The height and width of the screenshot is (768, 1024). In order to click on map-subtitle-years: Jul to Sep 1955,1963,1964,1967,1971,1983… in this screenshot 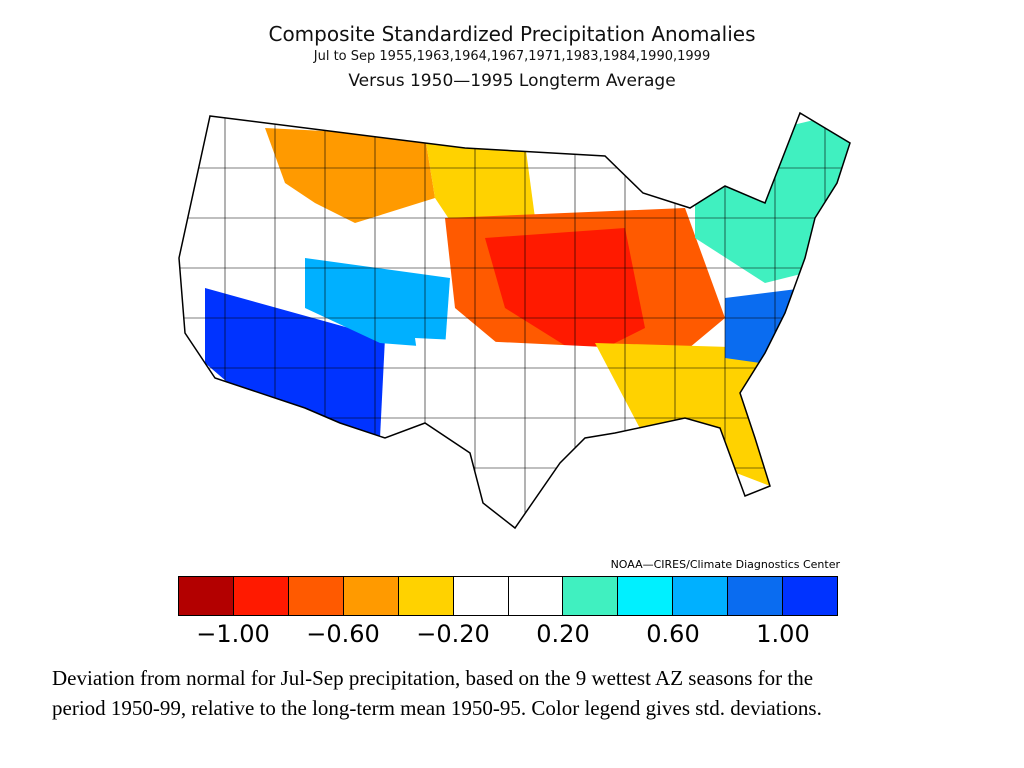, I will do `click(512, 56)`.